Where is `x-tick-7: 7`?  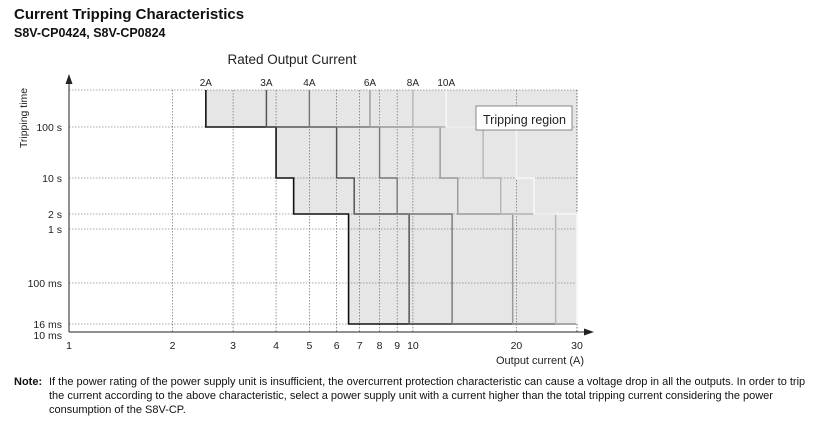 x-tick-7: 7 is located at coordinates (360, 346).